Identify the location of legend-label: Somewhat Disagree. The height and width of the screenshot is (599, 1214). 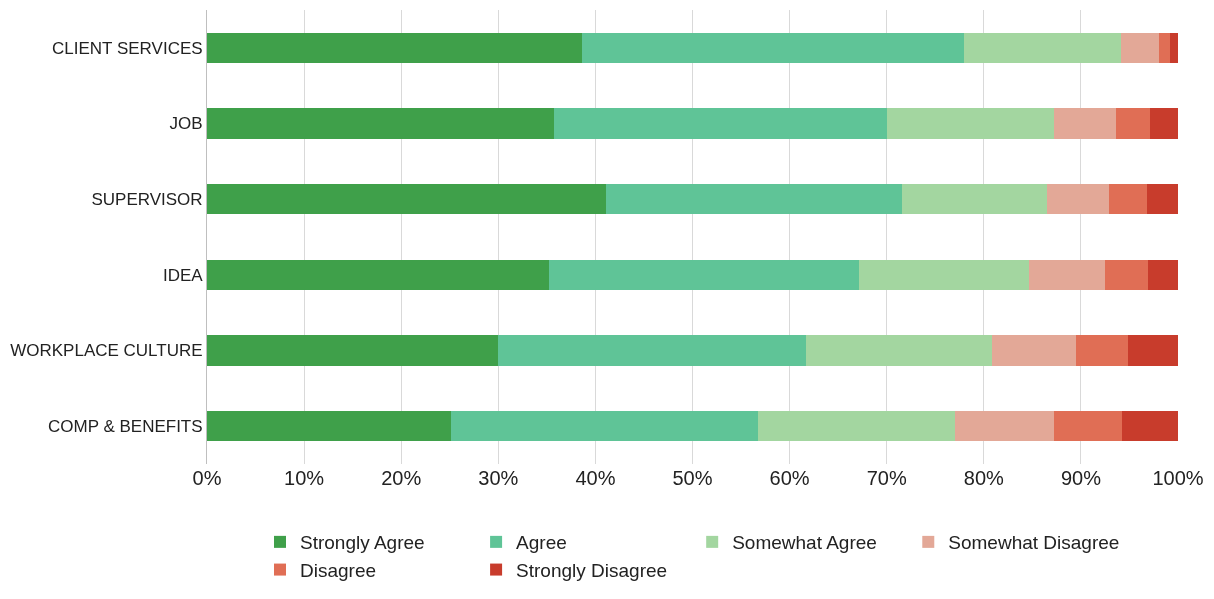
(1034, 543).